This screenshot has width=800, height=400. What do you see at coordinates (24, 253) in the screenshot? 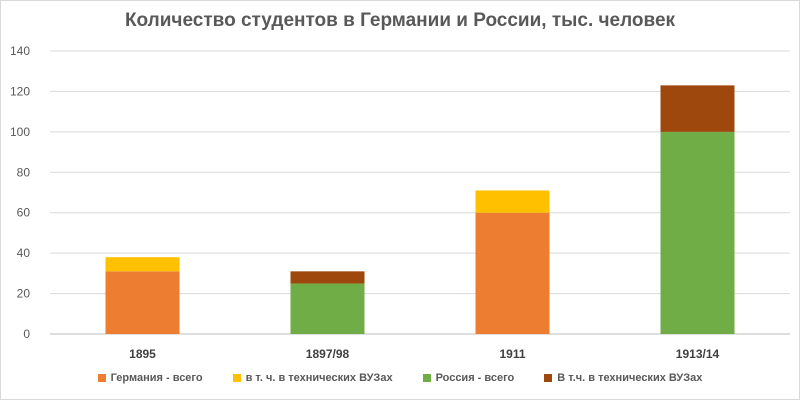
I see `y-tick-label: 40` at bounding box center [24, 253].